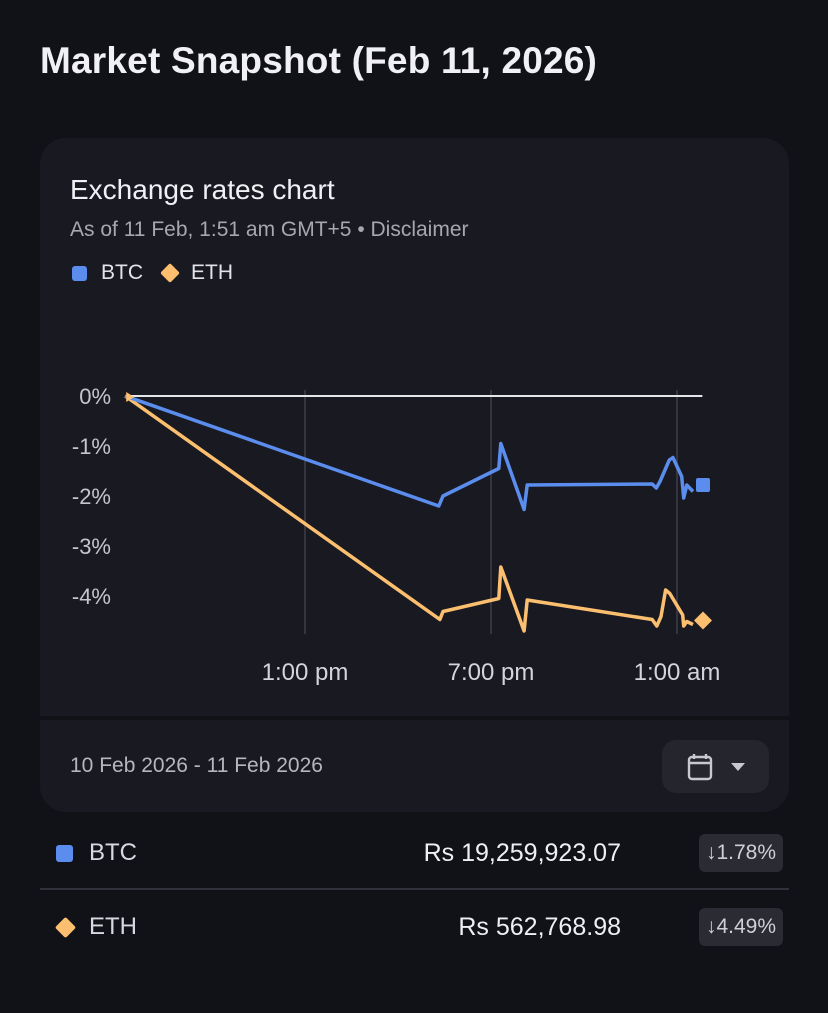  I want to click on btc-end-marker, so click(703, 485).